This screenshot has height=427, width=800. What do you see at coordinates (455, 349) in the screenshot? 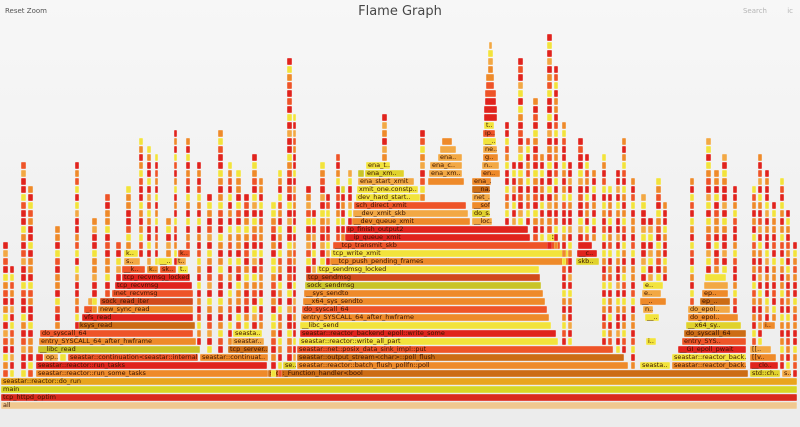
I see `flame-frame: seastar::net::posix_data_sink_impl::put` at bounding box center [455, 349].